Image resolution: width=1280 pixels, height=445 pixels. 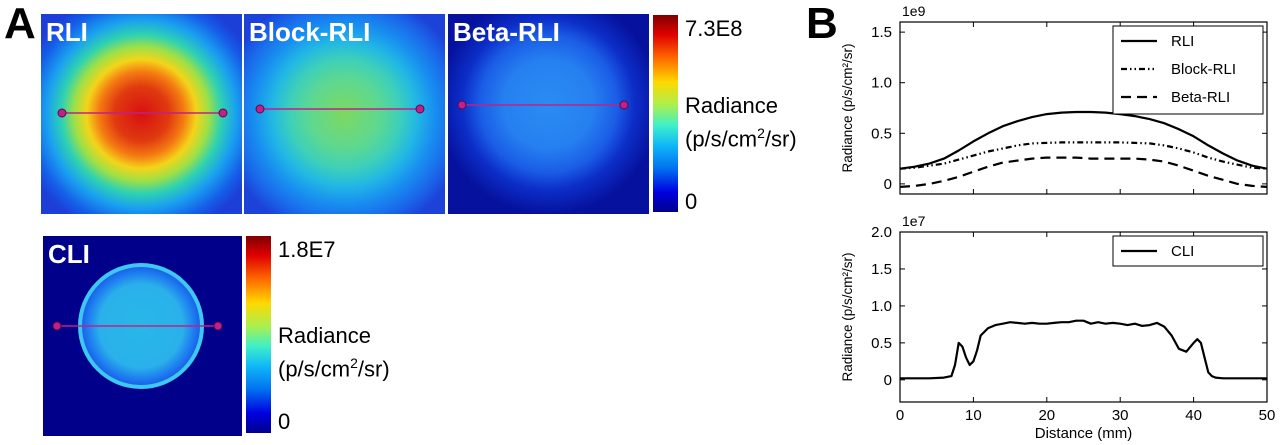 I want to click on colorbar-bottom-title: Radiance (p/s/cm2/sr), so click(x=334, y=352).